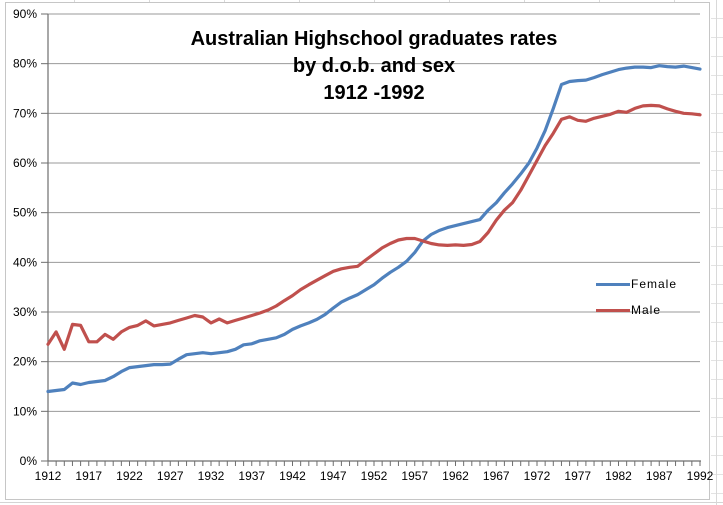 The height and width of the screenshot is (505, 723). Describe the element at coordinates (29, 461) in the screenshot. I see `y-tick-label: 0%` at that location.